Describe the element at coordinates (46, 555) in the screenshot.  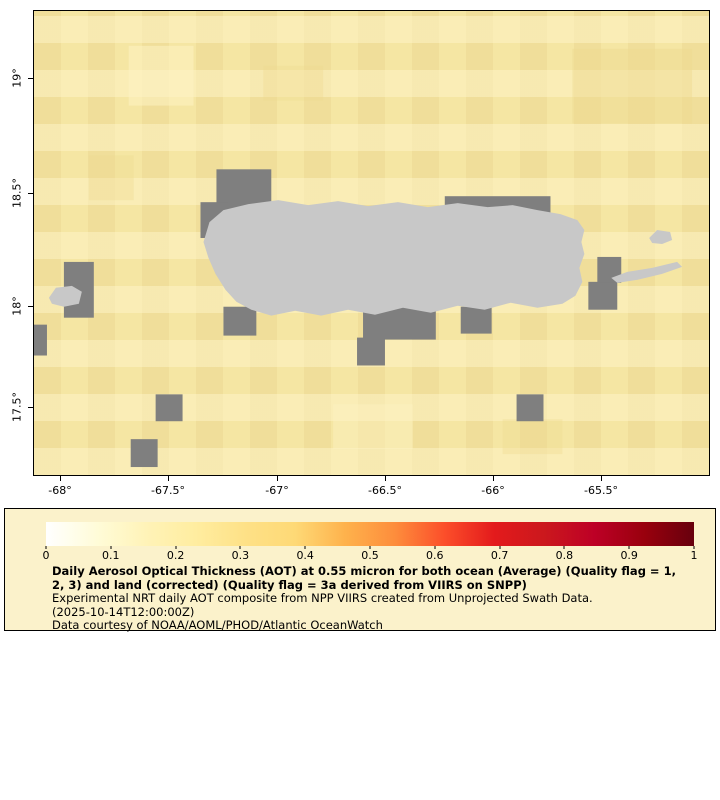
I see `colorbar-tick-0: 0` at that location.